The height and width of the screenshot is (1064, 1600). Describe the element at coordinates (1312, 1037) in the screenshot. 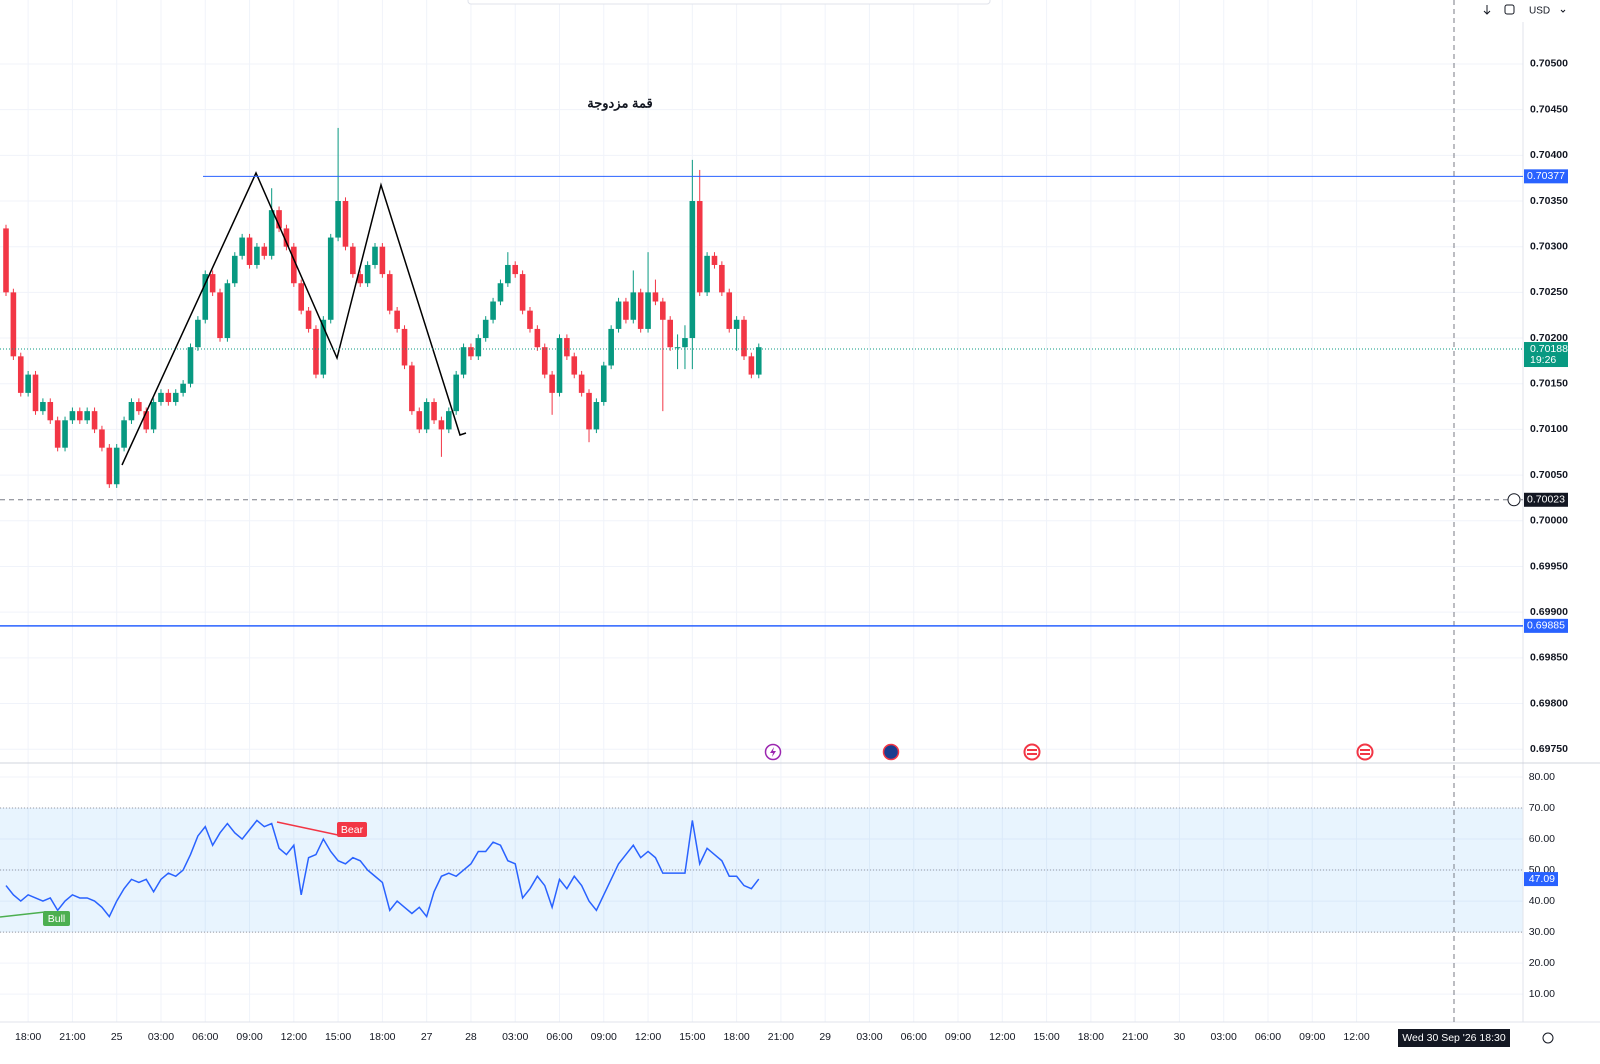

I see `x-tick-label: 09:00` at that location.